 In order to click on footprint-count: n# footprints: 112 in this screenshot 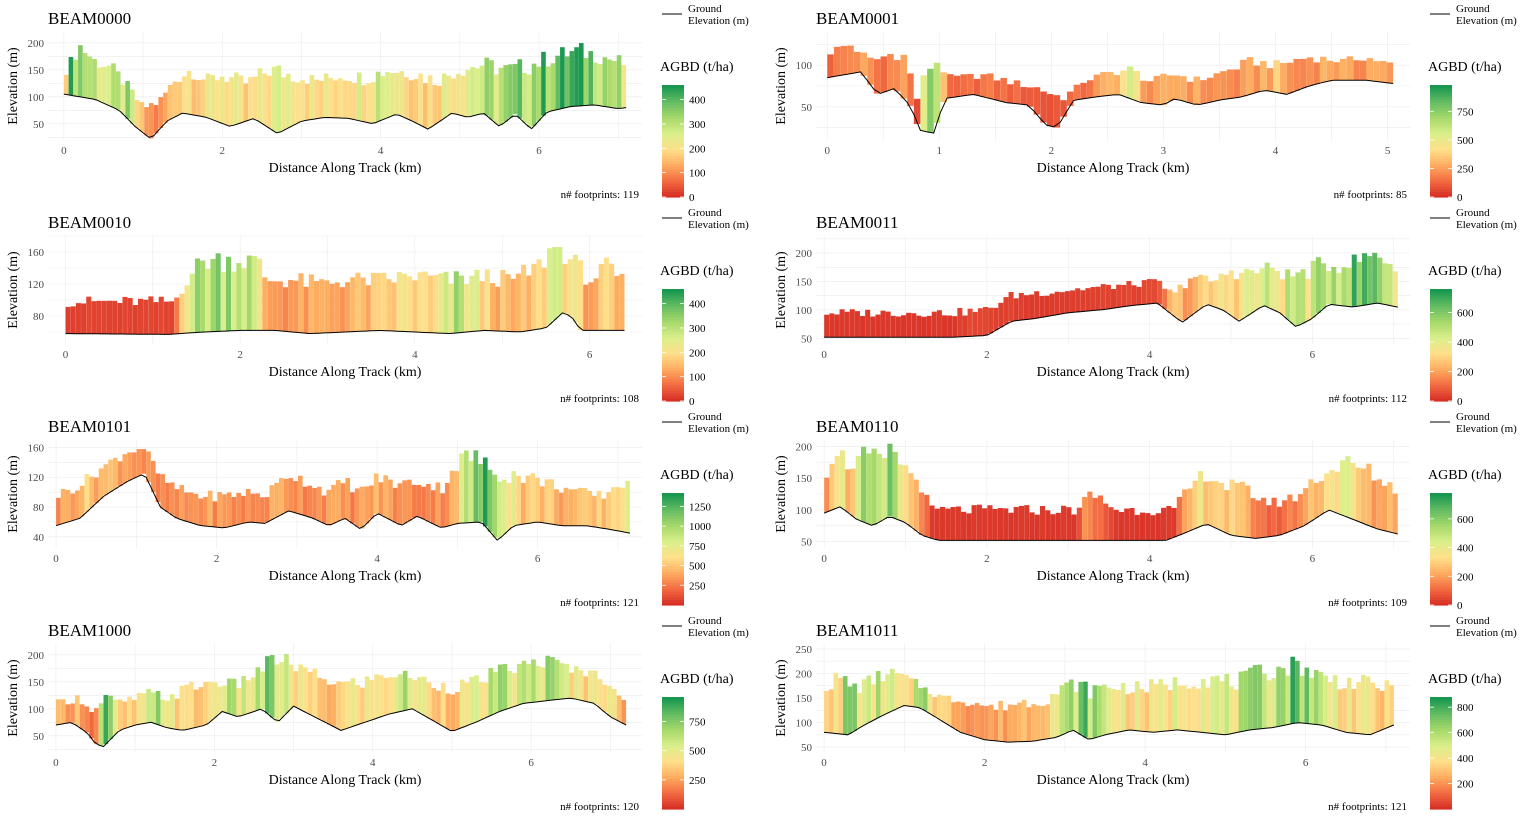, I will do `click(1368, 399)`.